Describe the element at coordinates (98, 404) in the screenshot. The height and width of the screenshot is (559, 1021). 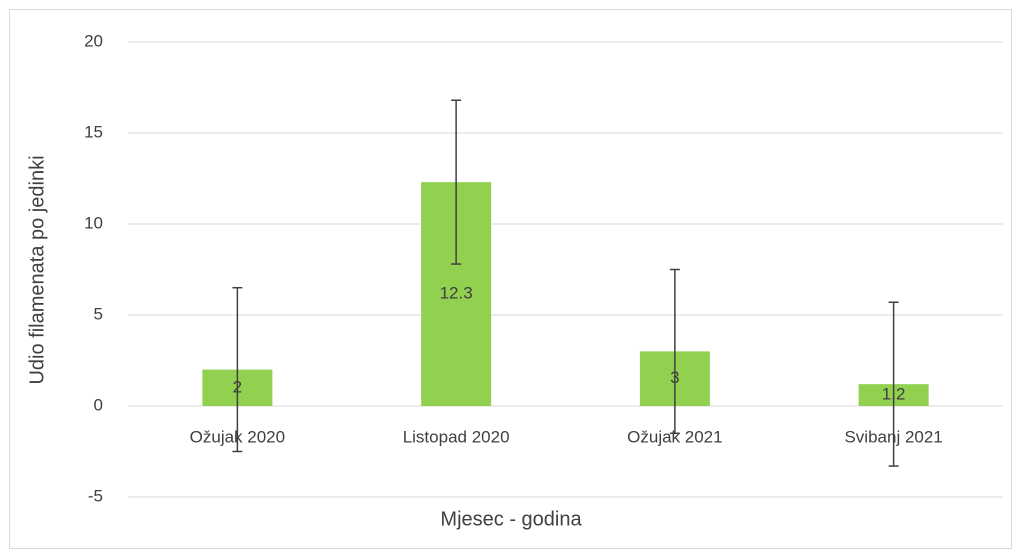
I see `y-tick-label: 0` at that location.